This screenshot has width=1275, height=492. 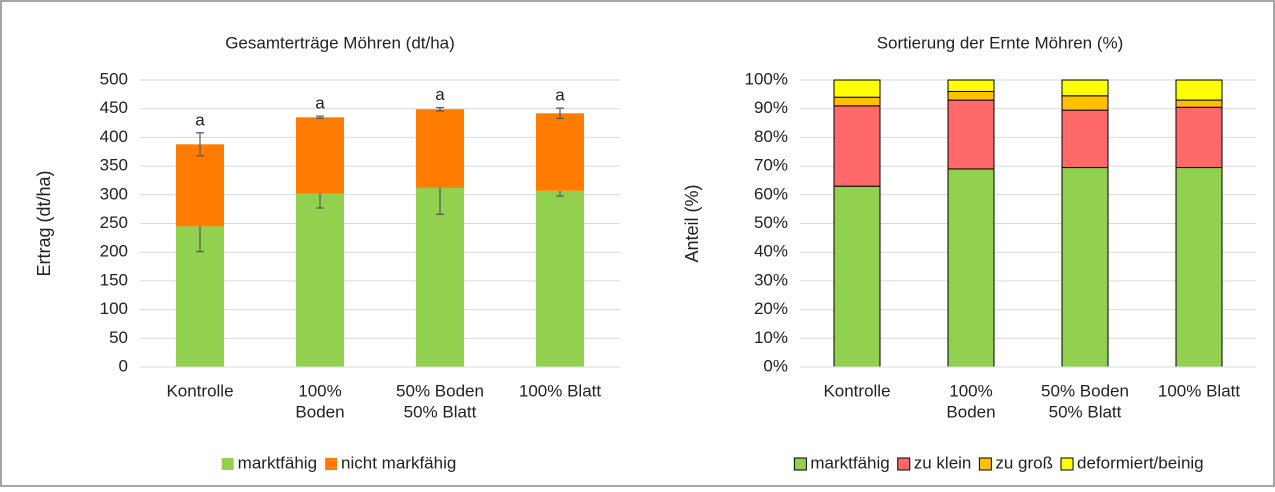 What do you see at coordinates (114, 279) in the screenshot?
I see `y-tick-label: 150` at bounding box center [114, 279].